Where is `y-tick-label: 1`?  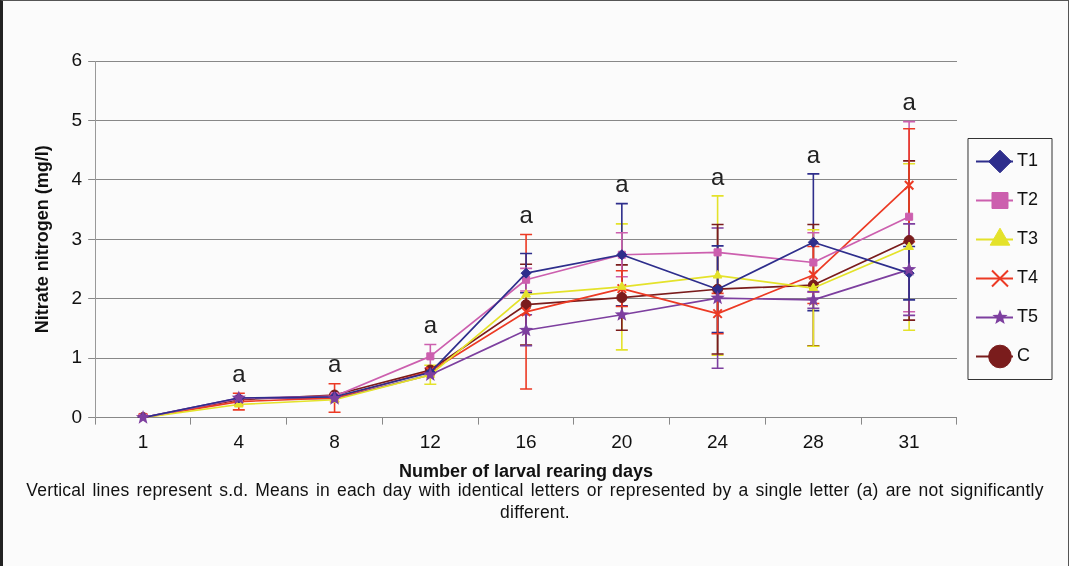 y-tick-label: 1 is located at coordinates (77, 357).